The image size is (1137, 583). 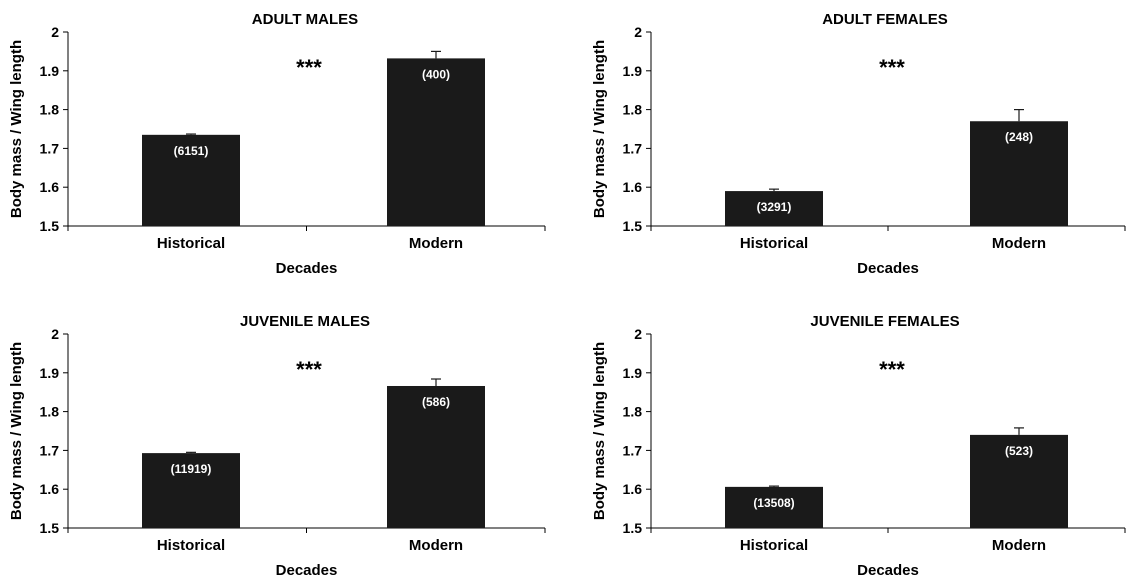 What do you see at coordinates (436, 402) in the screenshot?
I see `bar-sample-label: (586)` at bounding box center [436, 402].